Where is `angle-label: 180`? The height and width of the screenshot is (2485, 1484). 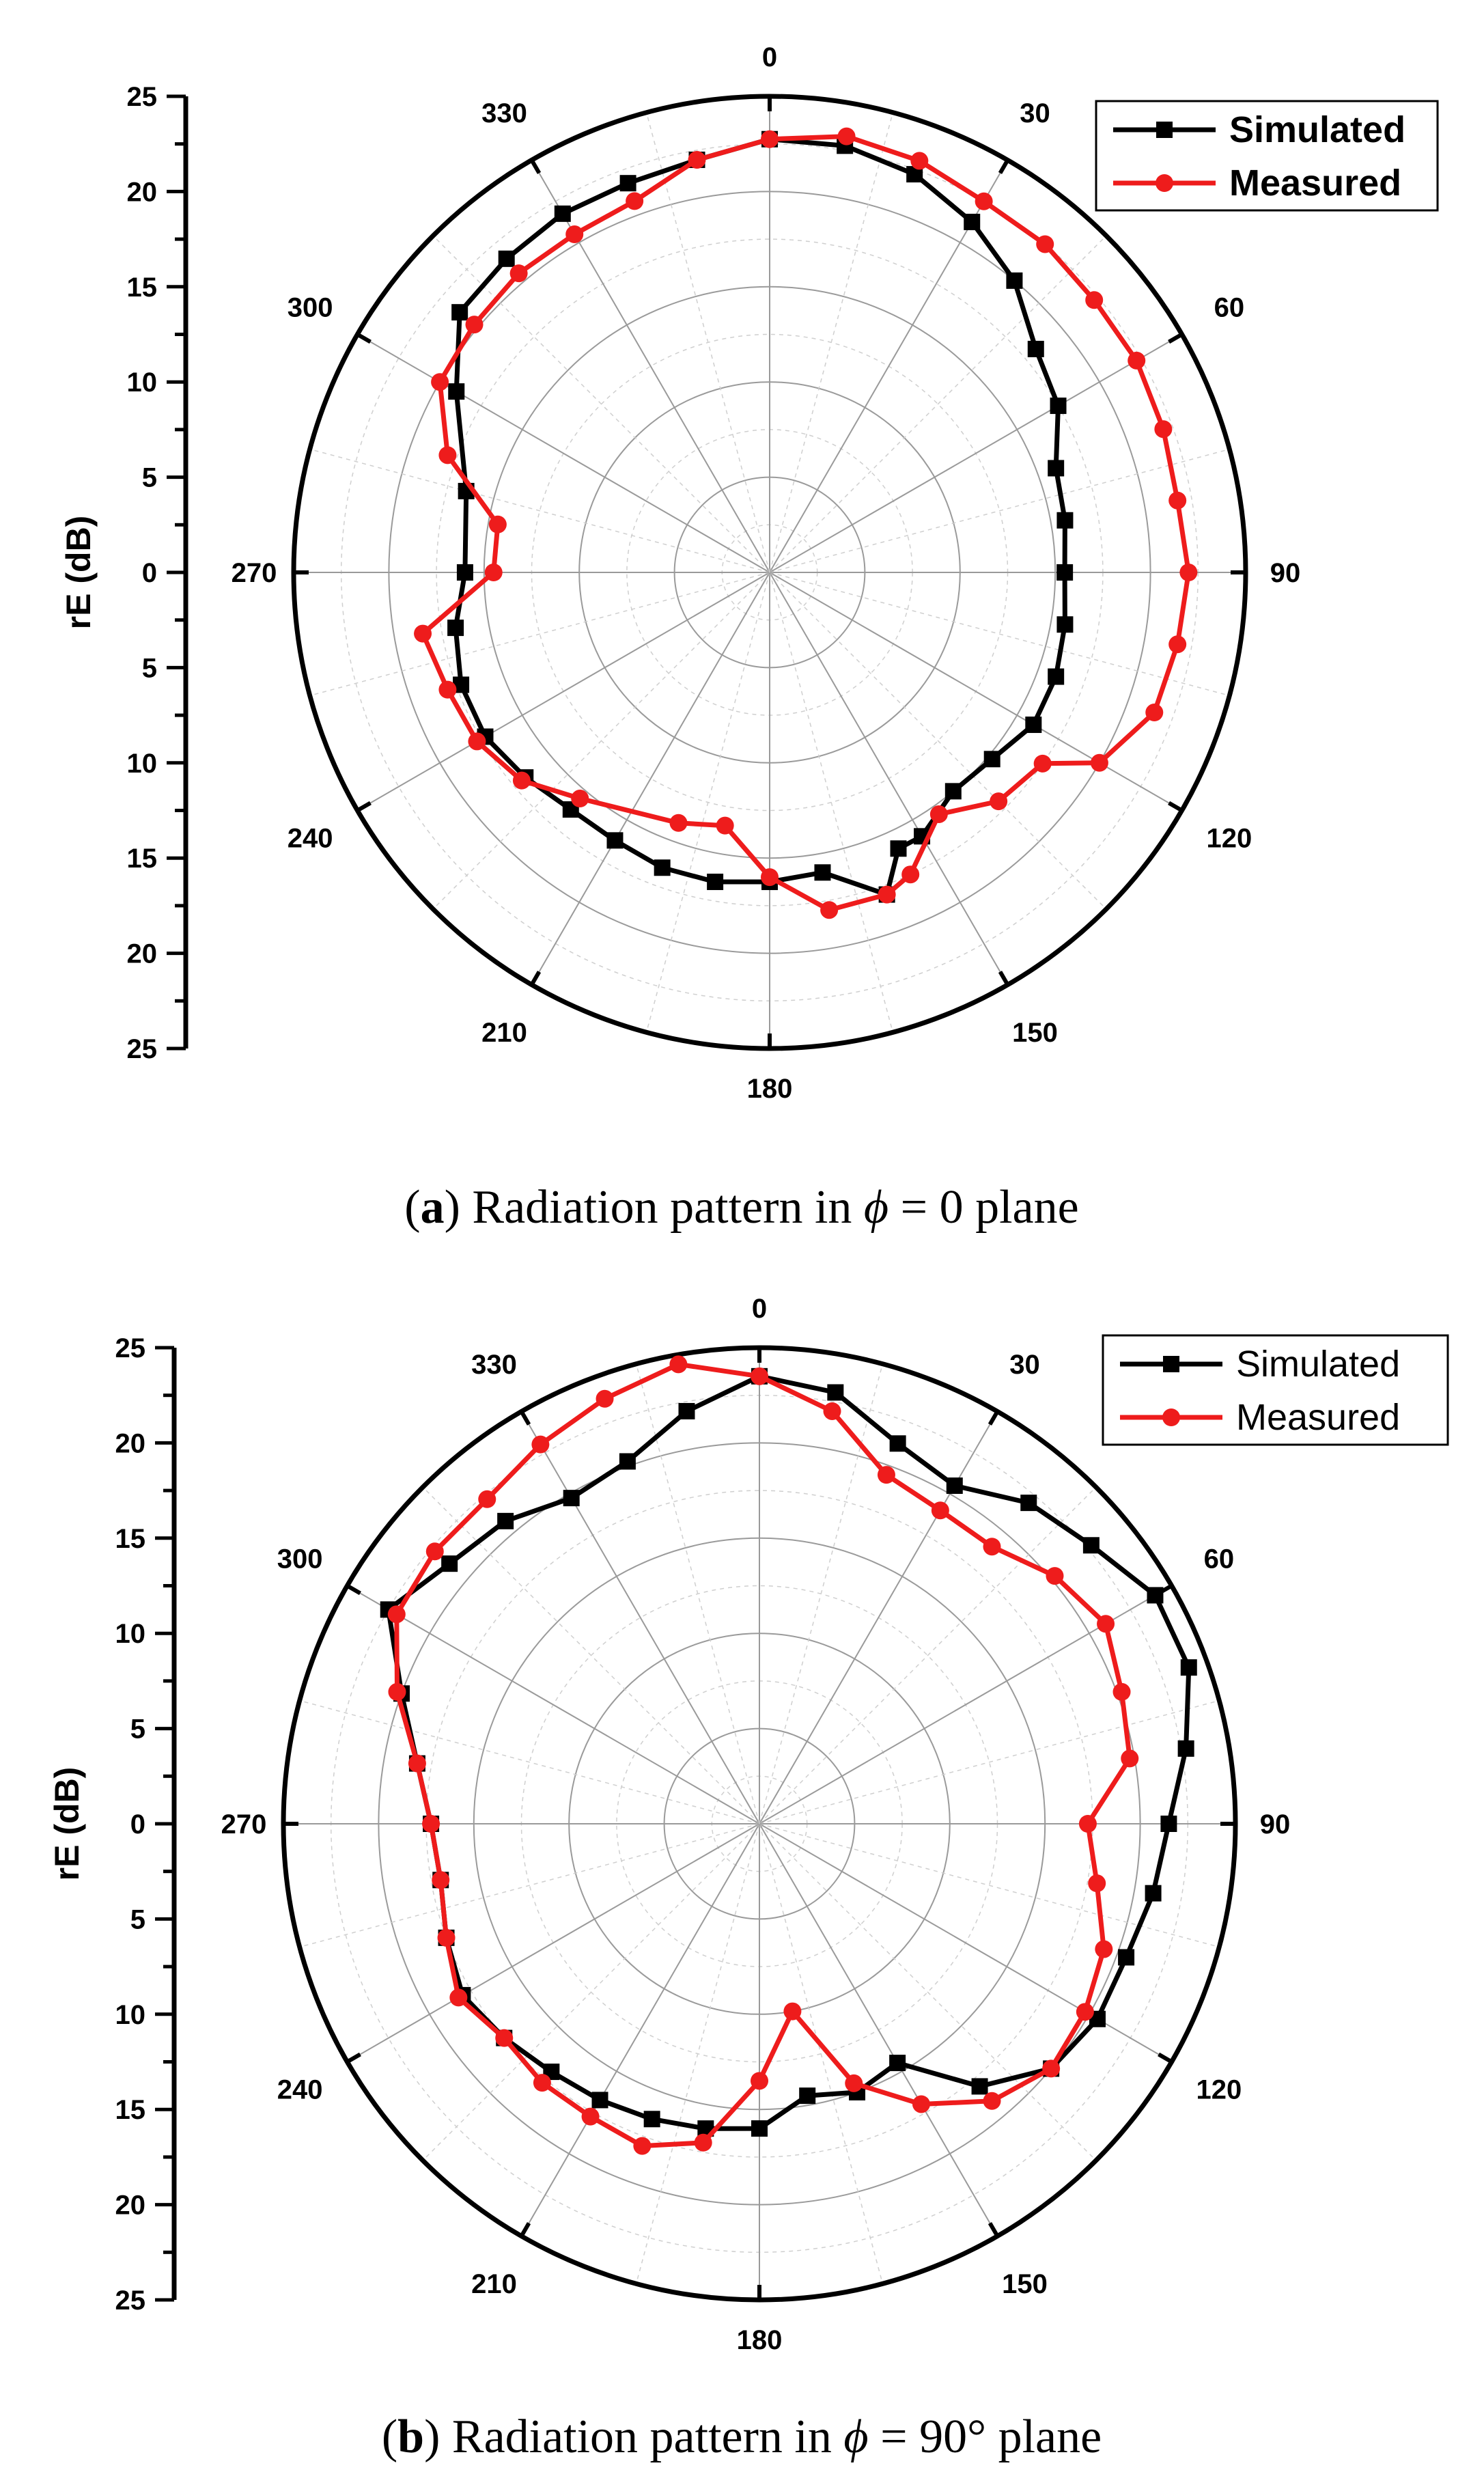
angle-label: 180 is located at coordinates (770, 1089).